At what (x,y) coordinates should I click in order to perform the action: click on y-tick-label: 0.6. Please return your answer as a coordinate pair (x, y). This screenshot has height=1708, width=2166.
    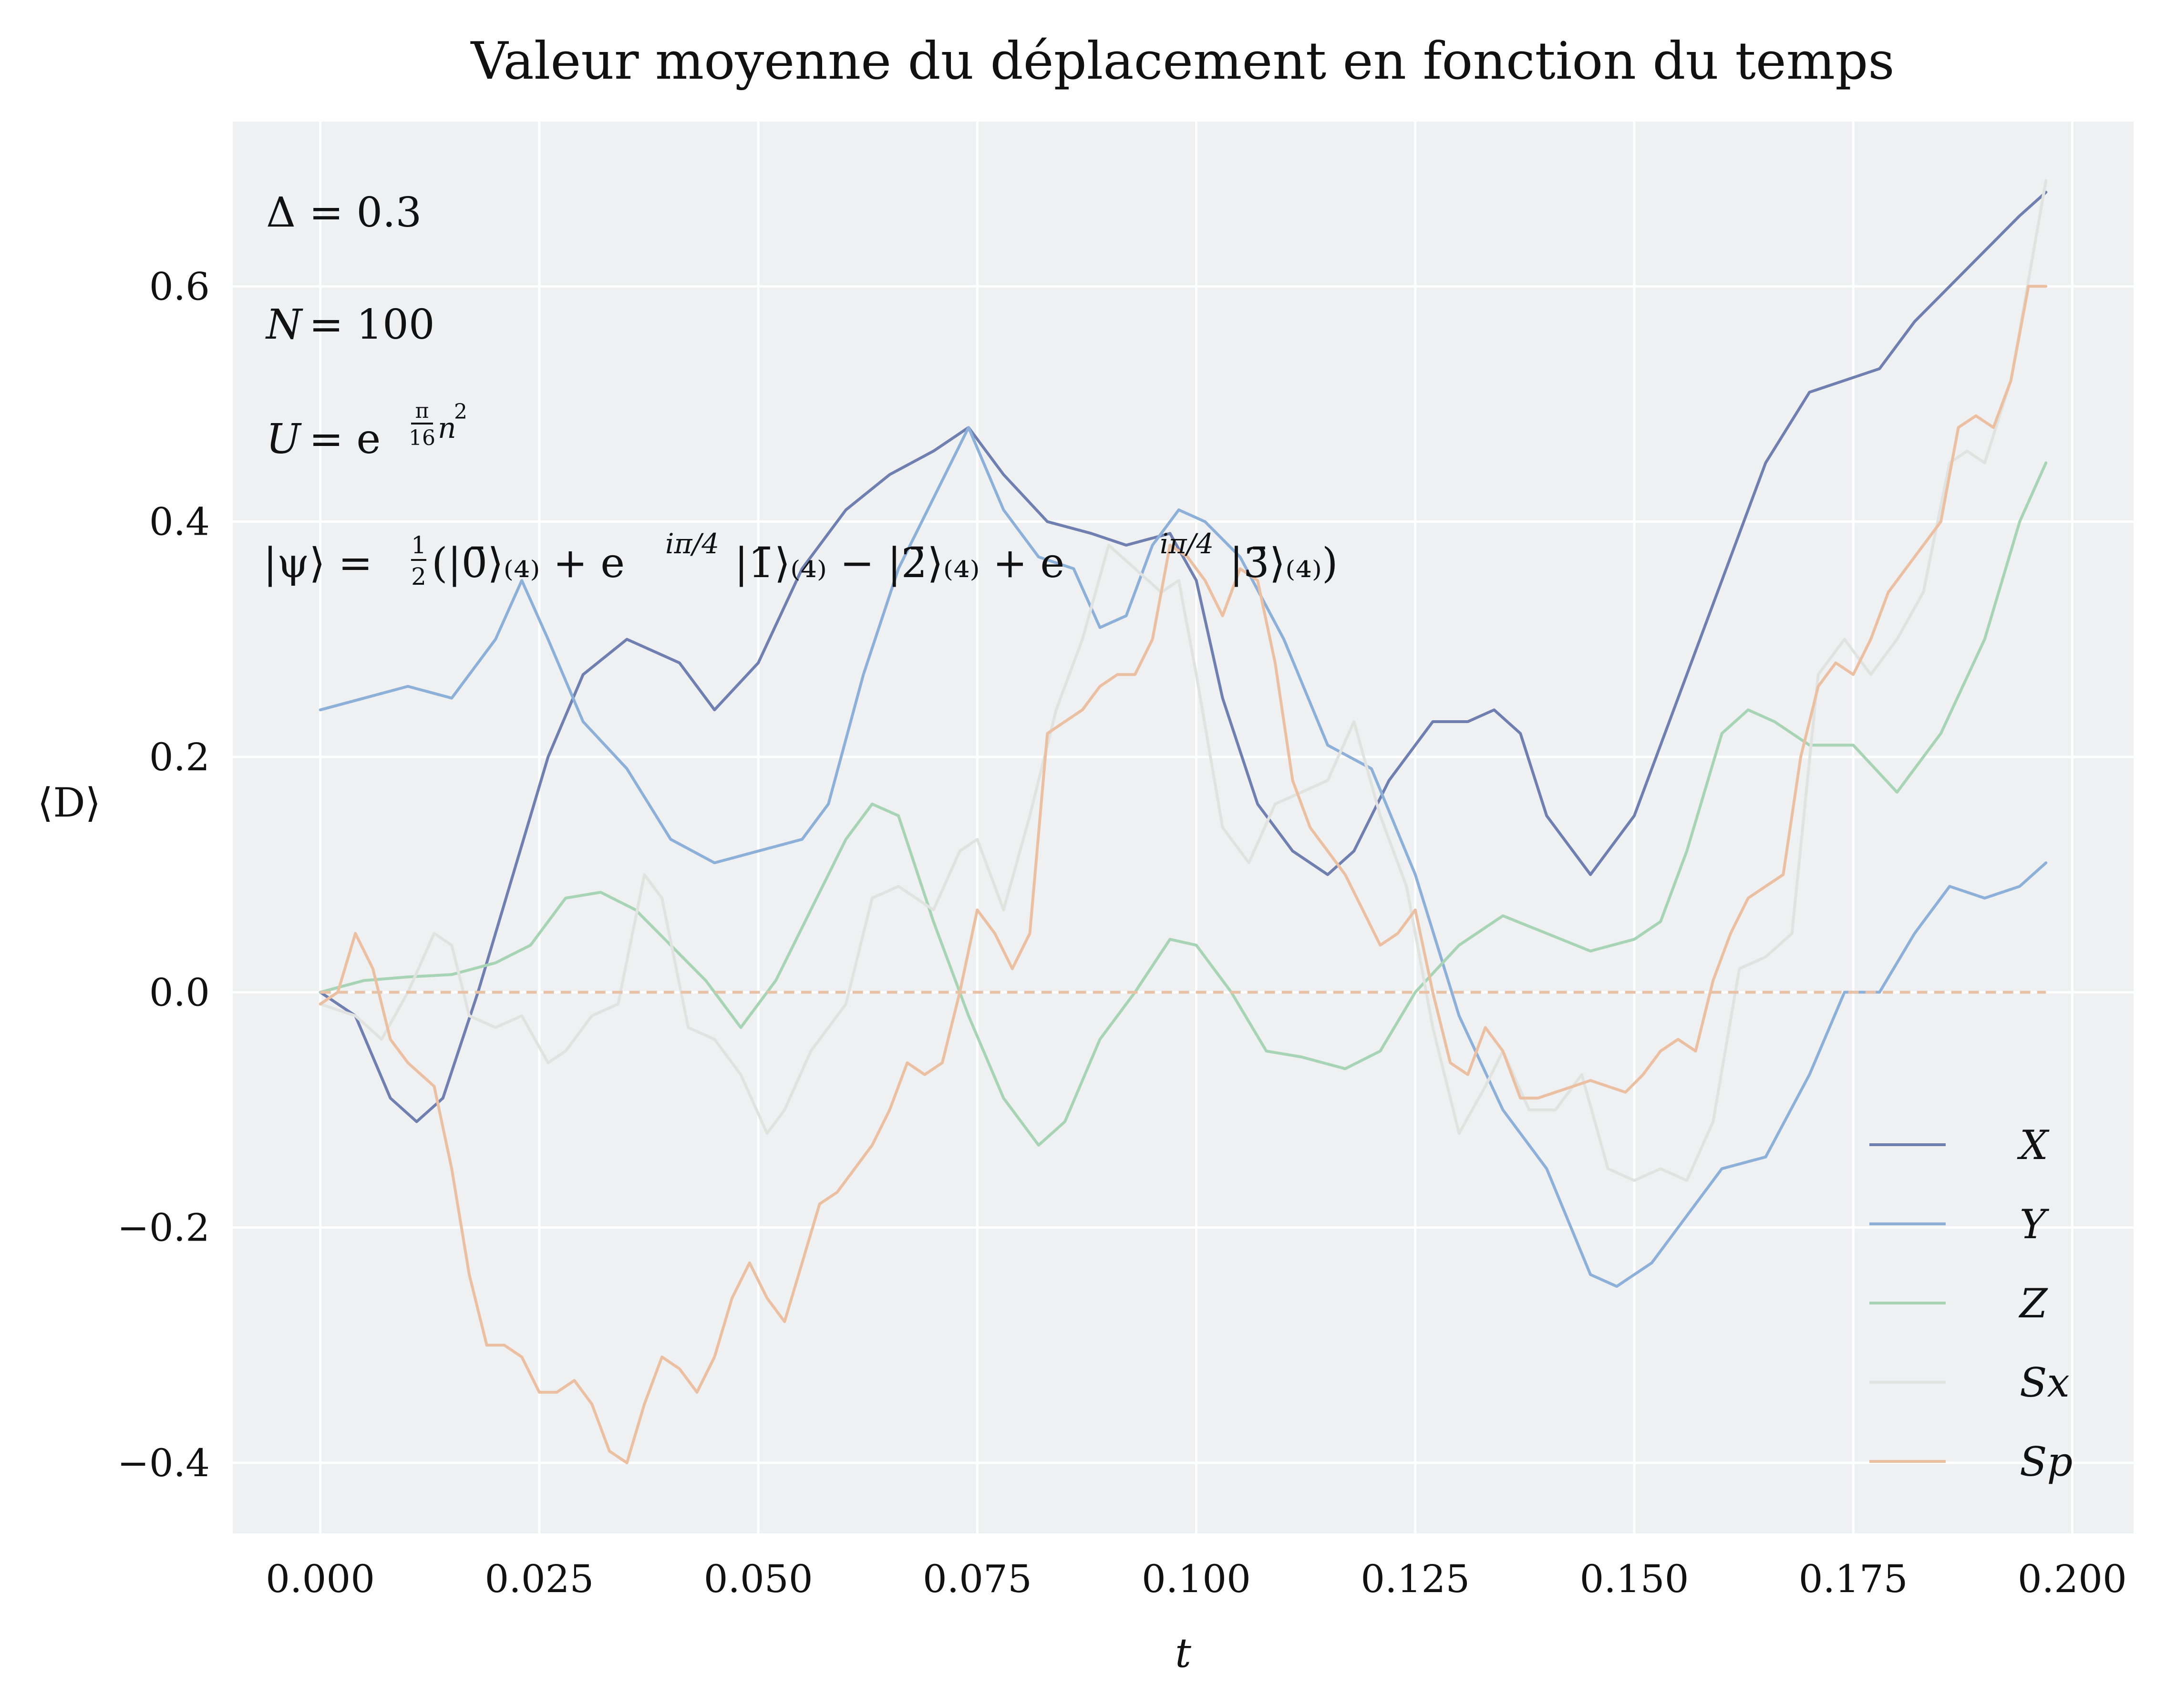
    Looking at the image, I should click on (180, 286).